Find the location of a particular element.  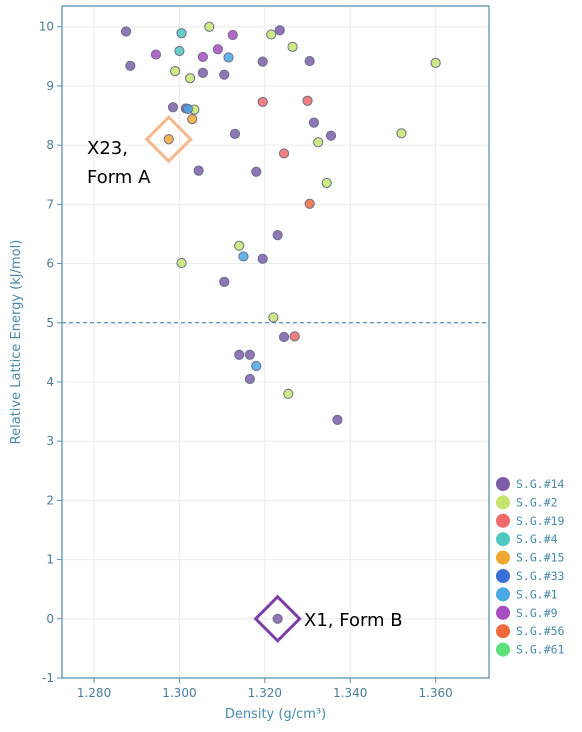

y-tick-label-11: 10 is located at coordinates (46, 27).